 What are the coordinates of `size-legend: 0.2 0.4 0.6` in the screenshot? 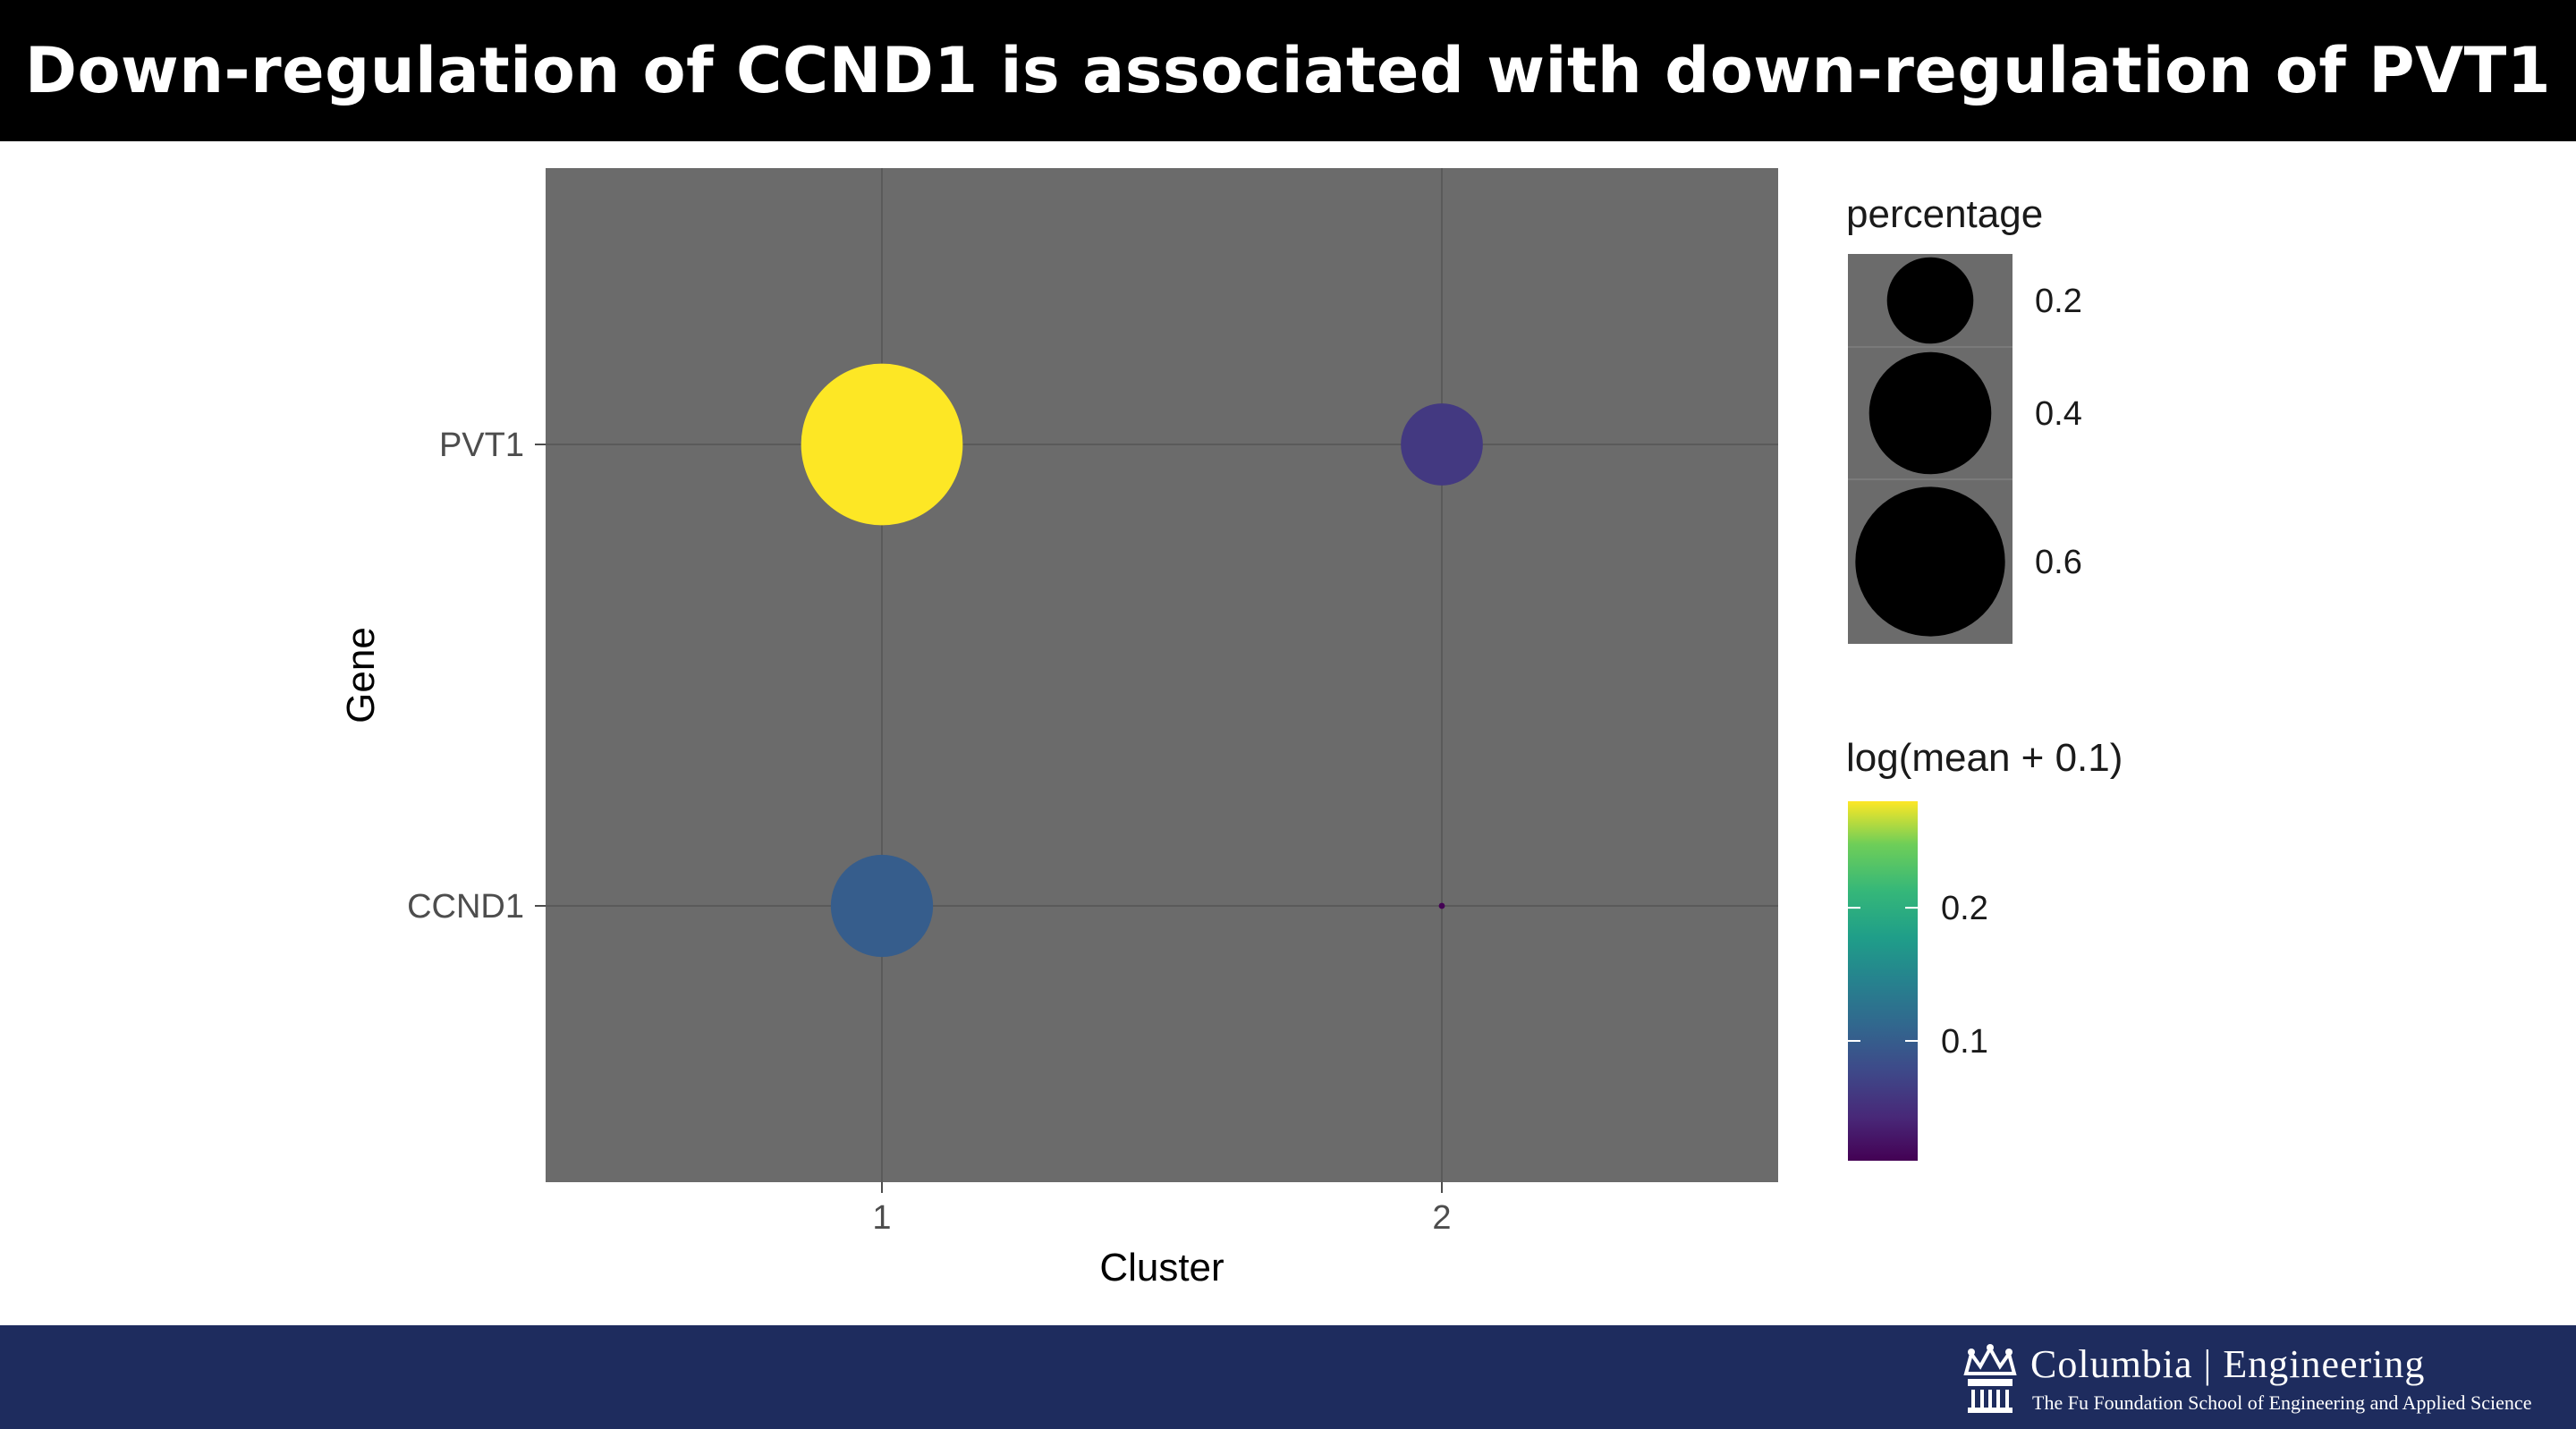 It's located at (1965, 449).